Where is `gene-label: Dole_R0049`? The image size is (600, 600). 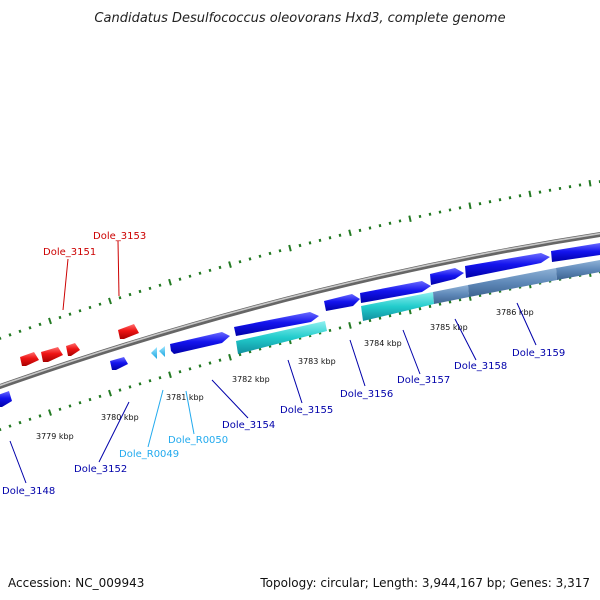
gene-label: Dole_R0049 is located at coordinates (149, 454).